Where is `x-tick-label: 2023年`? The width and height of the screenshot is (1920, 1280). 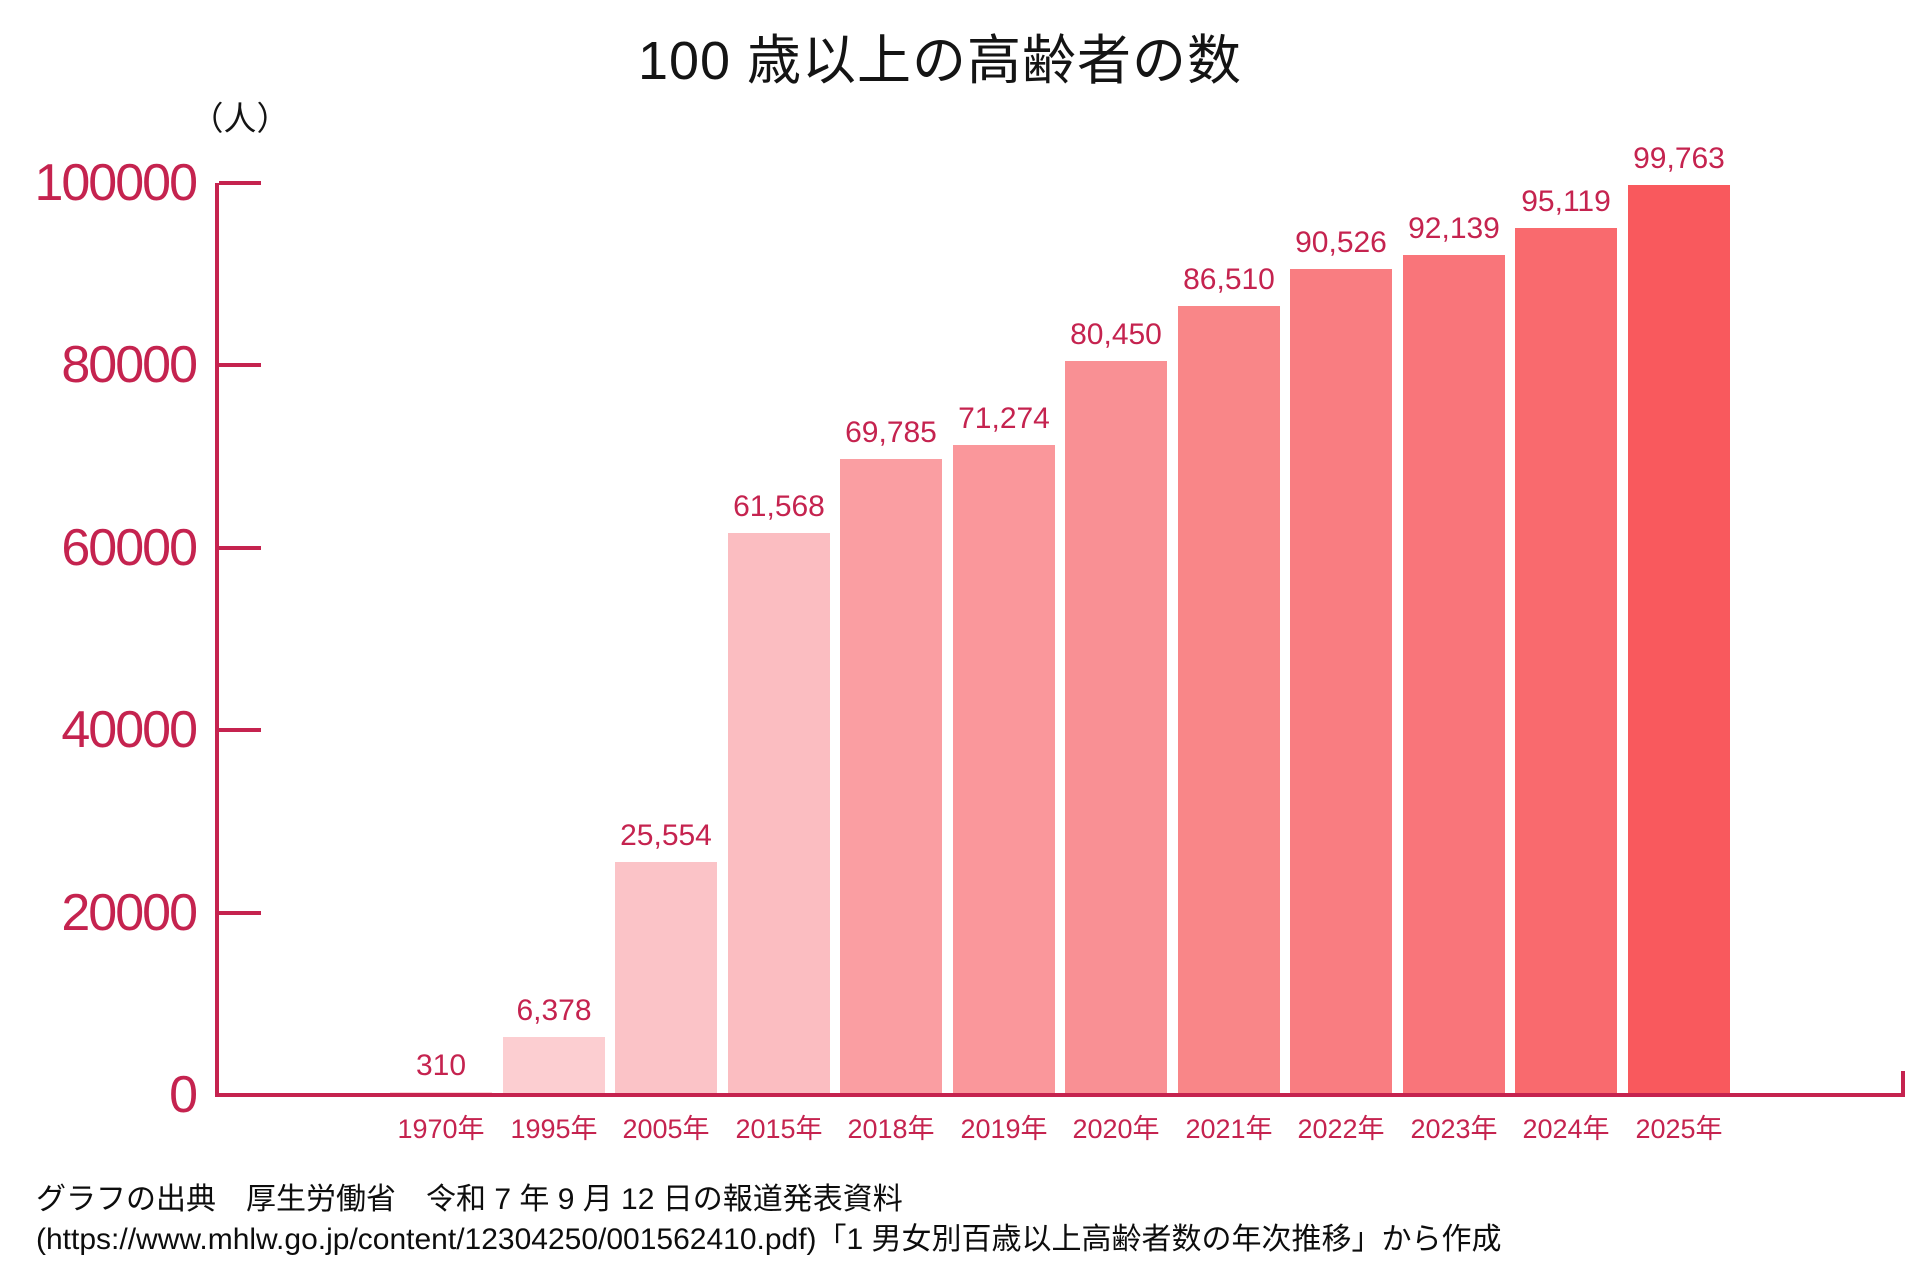
x-tick-label: 2023年 is located at coordinates (1454, 1129).